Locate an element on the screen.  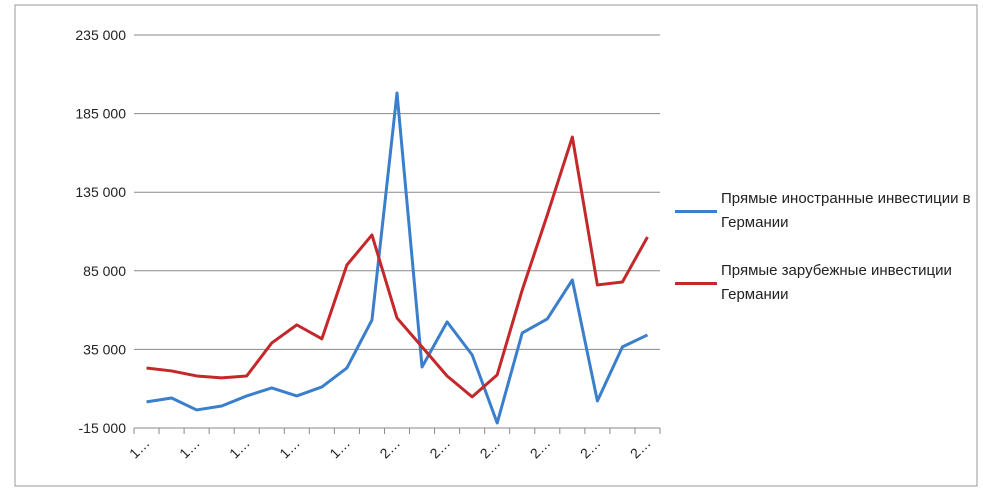
y-tick-label: 35 000 is located at coordinates (104, 349).